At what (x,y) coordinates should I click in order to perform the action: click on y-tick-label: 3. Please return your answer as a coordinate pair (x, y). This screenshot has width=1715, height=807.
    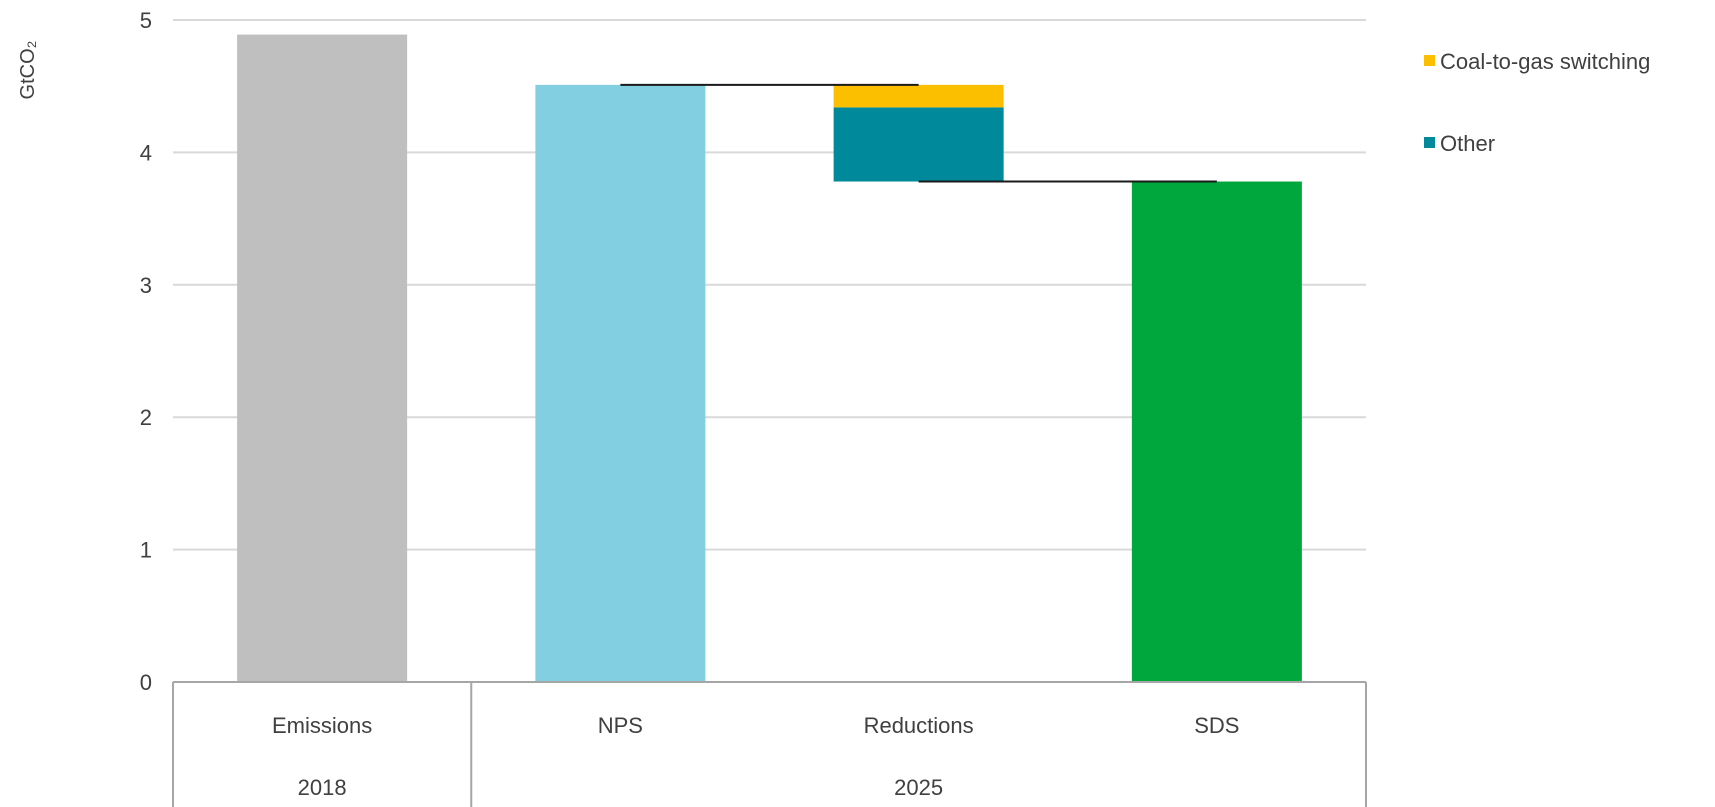
    Looking at the image, I should click on (146, 285).